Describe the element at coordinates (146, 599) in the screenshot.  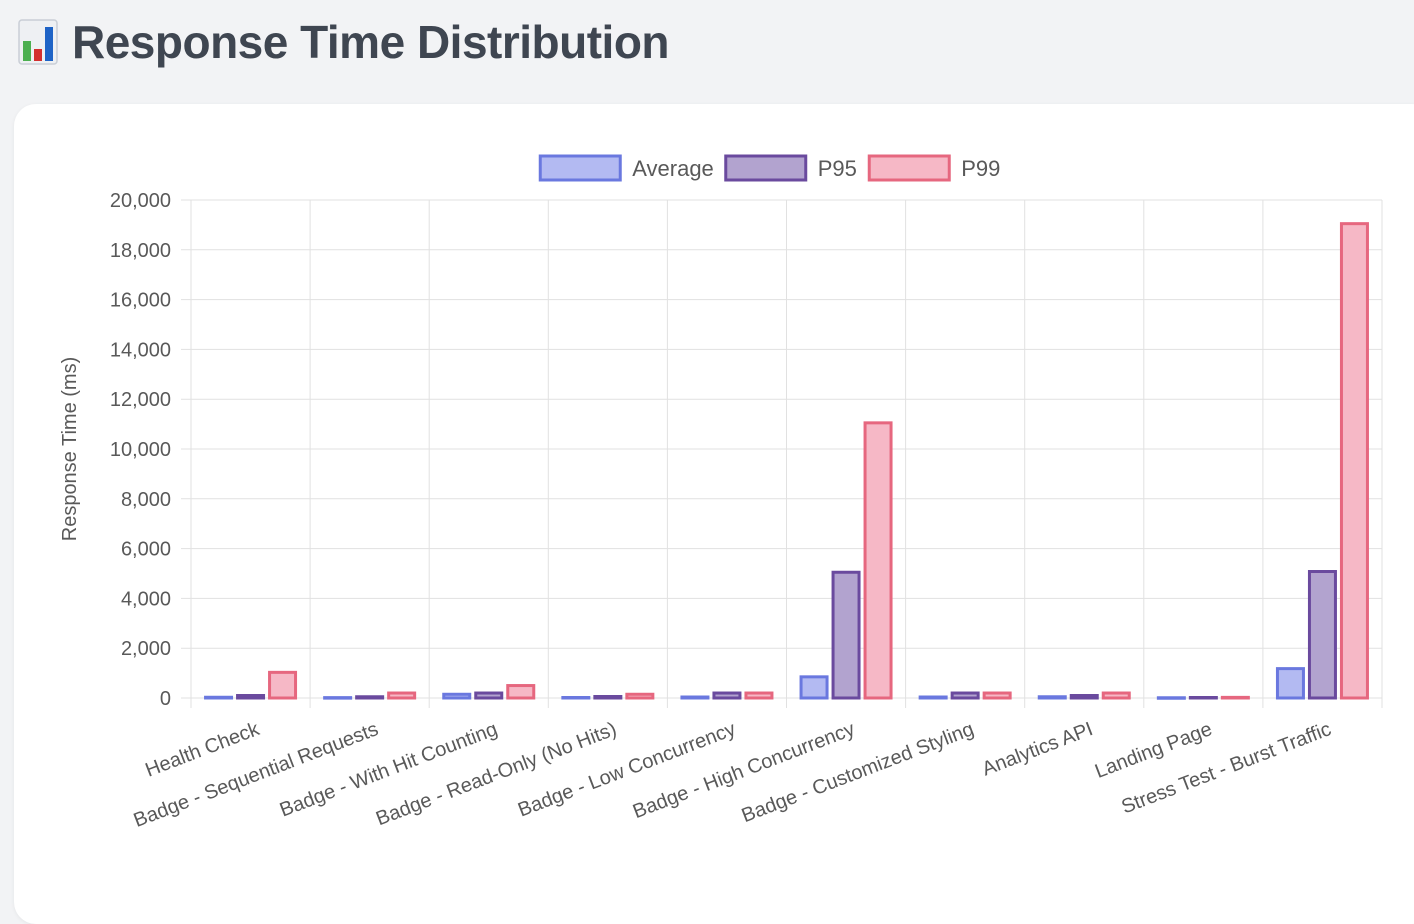
I see `y-tick-label: 4,000` at that location.